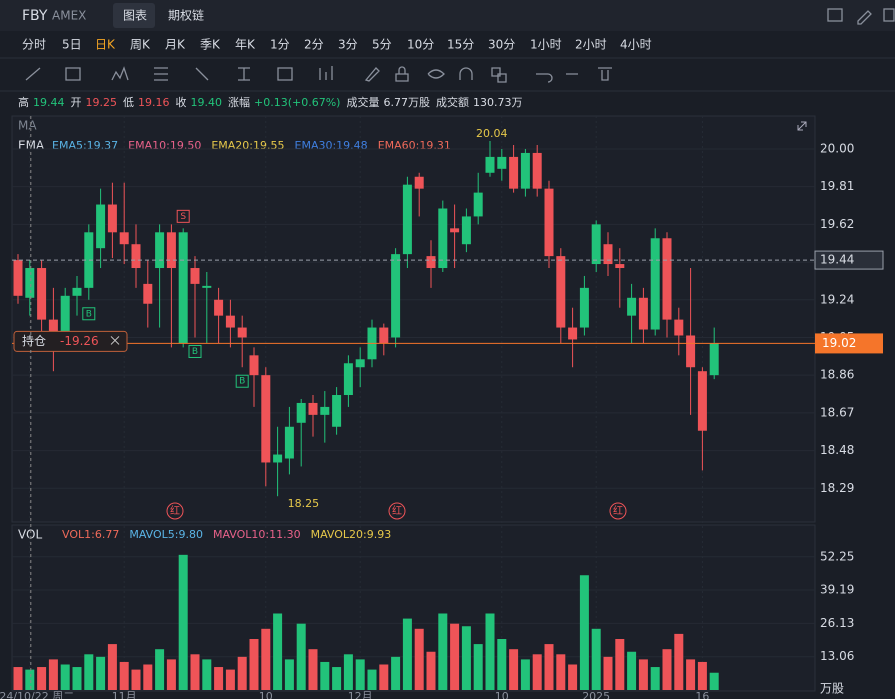 The height and width of the screenshot is (699, 895). What do you see at coordinates (257, 534) in the screenshot?
I see `legend-entry: MAVOL10:11.30` at bounding box center [257, 534].